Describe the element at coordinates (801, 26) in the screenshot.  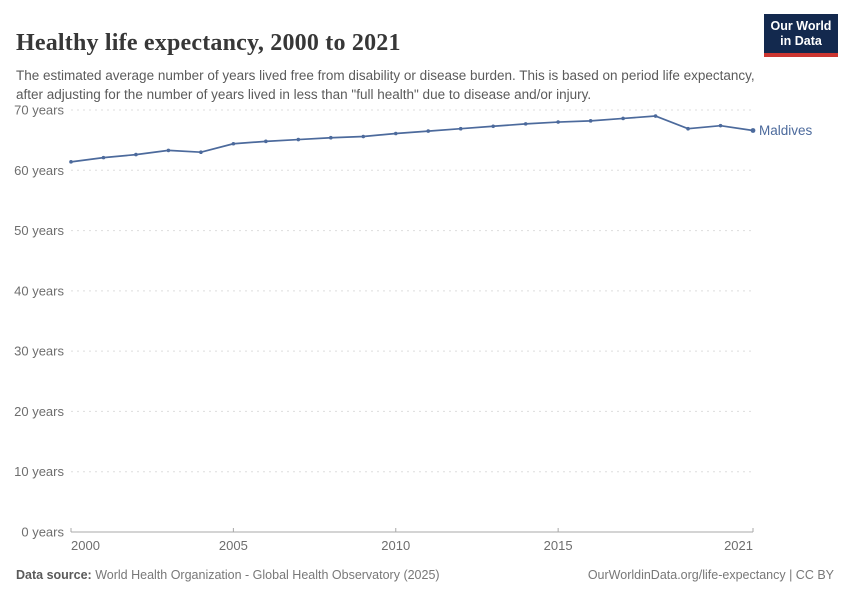
I see `owid-logo-line1: Our World` at that location.